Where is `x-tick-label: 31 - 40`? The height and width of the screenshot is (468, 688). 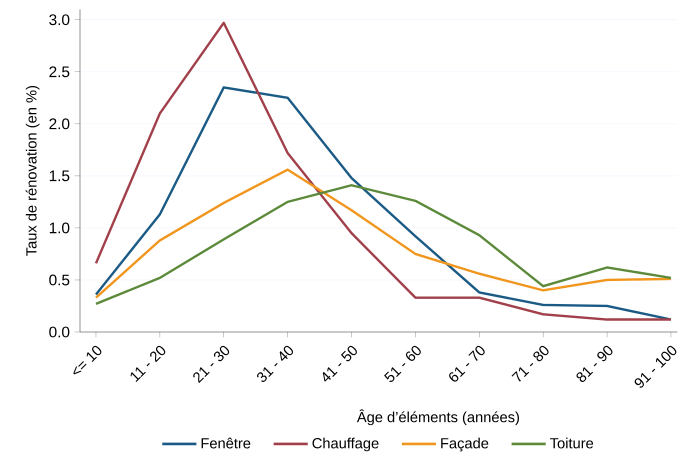 x-tick-label: 31 - 40 is located at coordinates (275, 364).